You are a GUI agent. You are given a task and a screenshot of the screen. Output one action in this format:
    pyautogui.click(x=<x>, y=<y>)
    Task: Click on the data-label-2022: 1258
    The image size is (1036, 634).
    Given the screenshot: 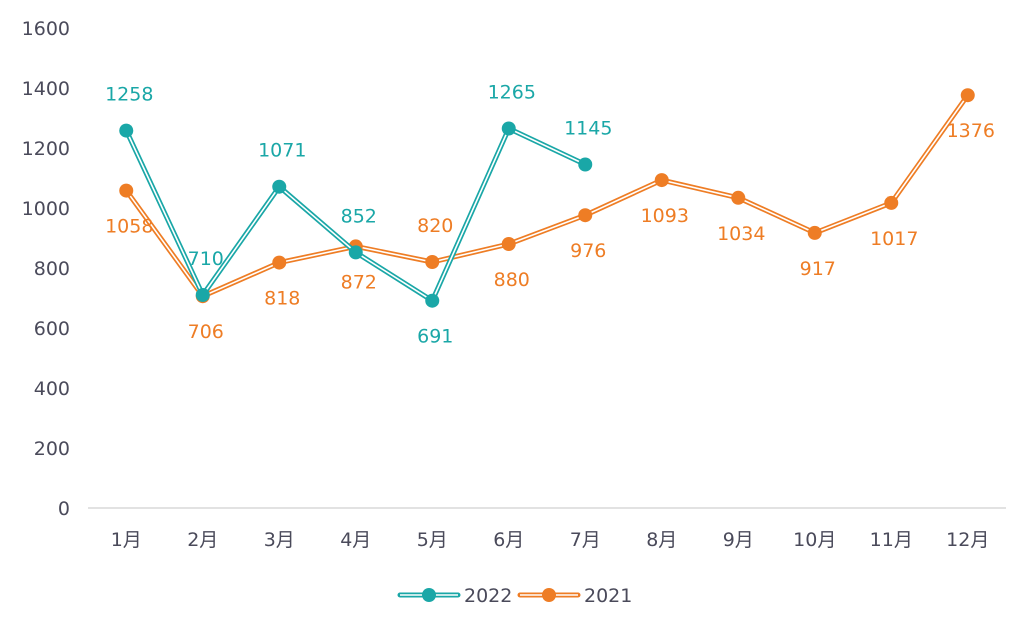 What is the action you would take?
    pyautogui.click(x=129, y=95)
    